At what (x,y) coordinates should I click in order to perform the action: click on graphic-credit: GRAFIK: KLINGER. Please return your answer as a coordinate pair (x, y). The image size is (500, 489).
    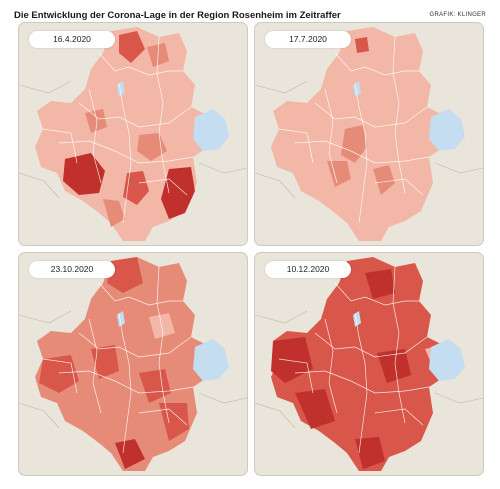
    Looking at the image, I should click on (457, 15).